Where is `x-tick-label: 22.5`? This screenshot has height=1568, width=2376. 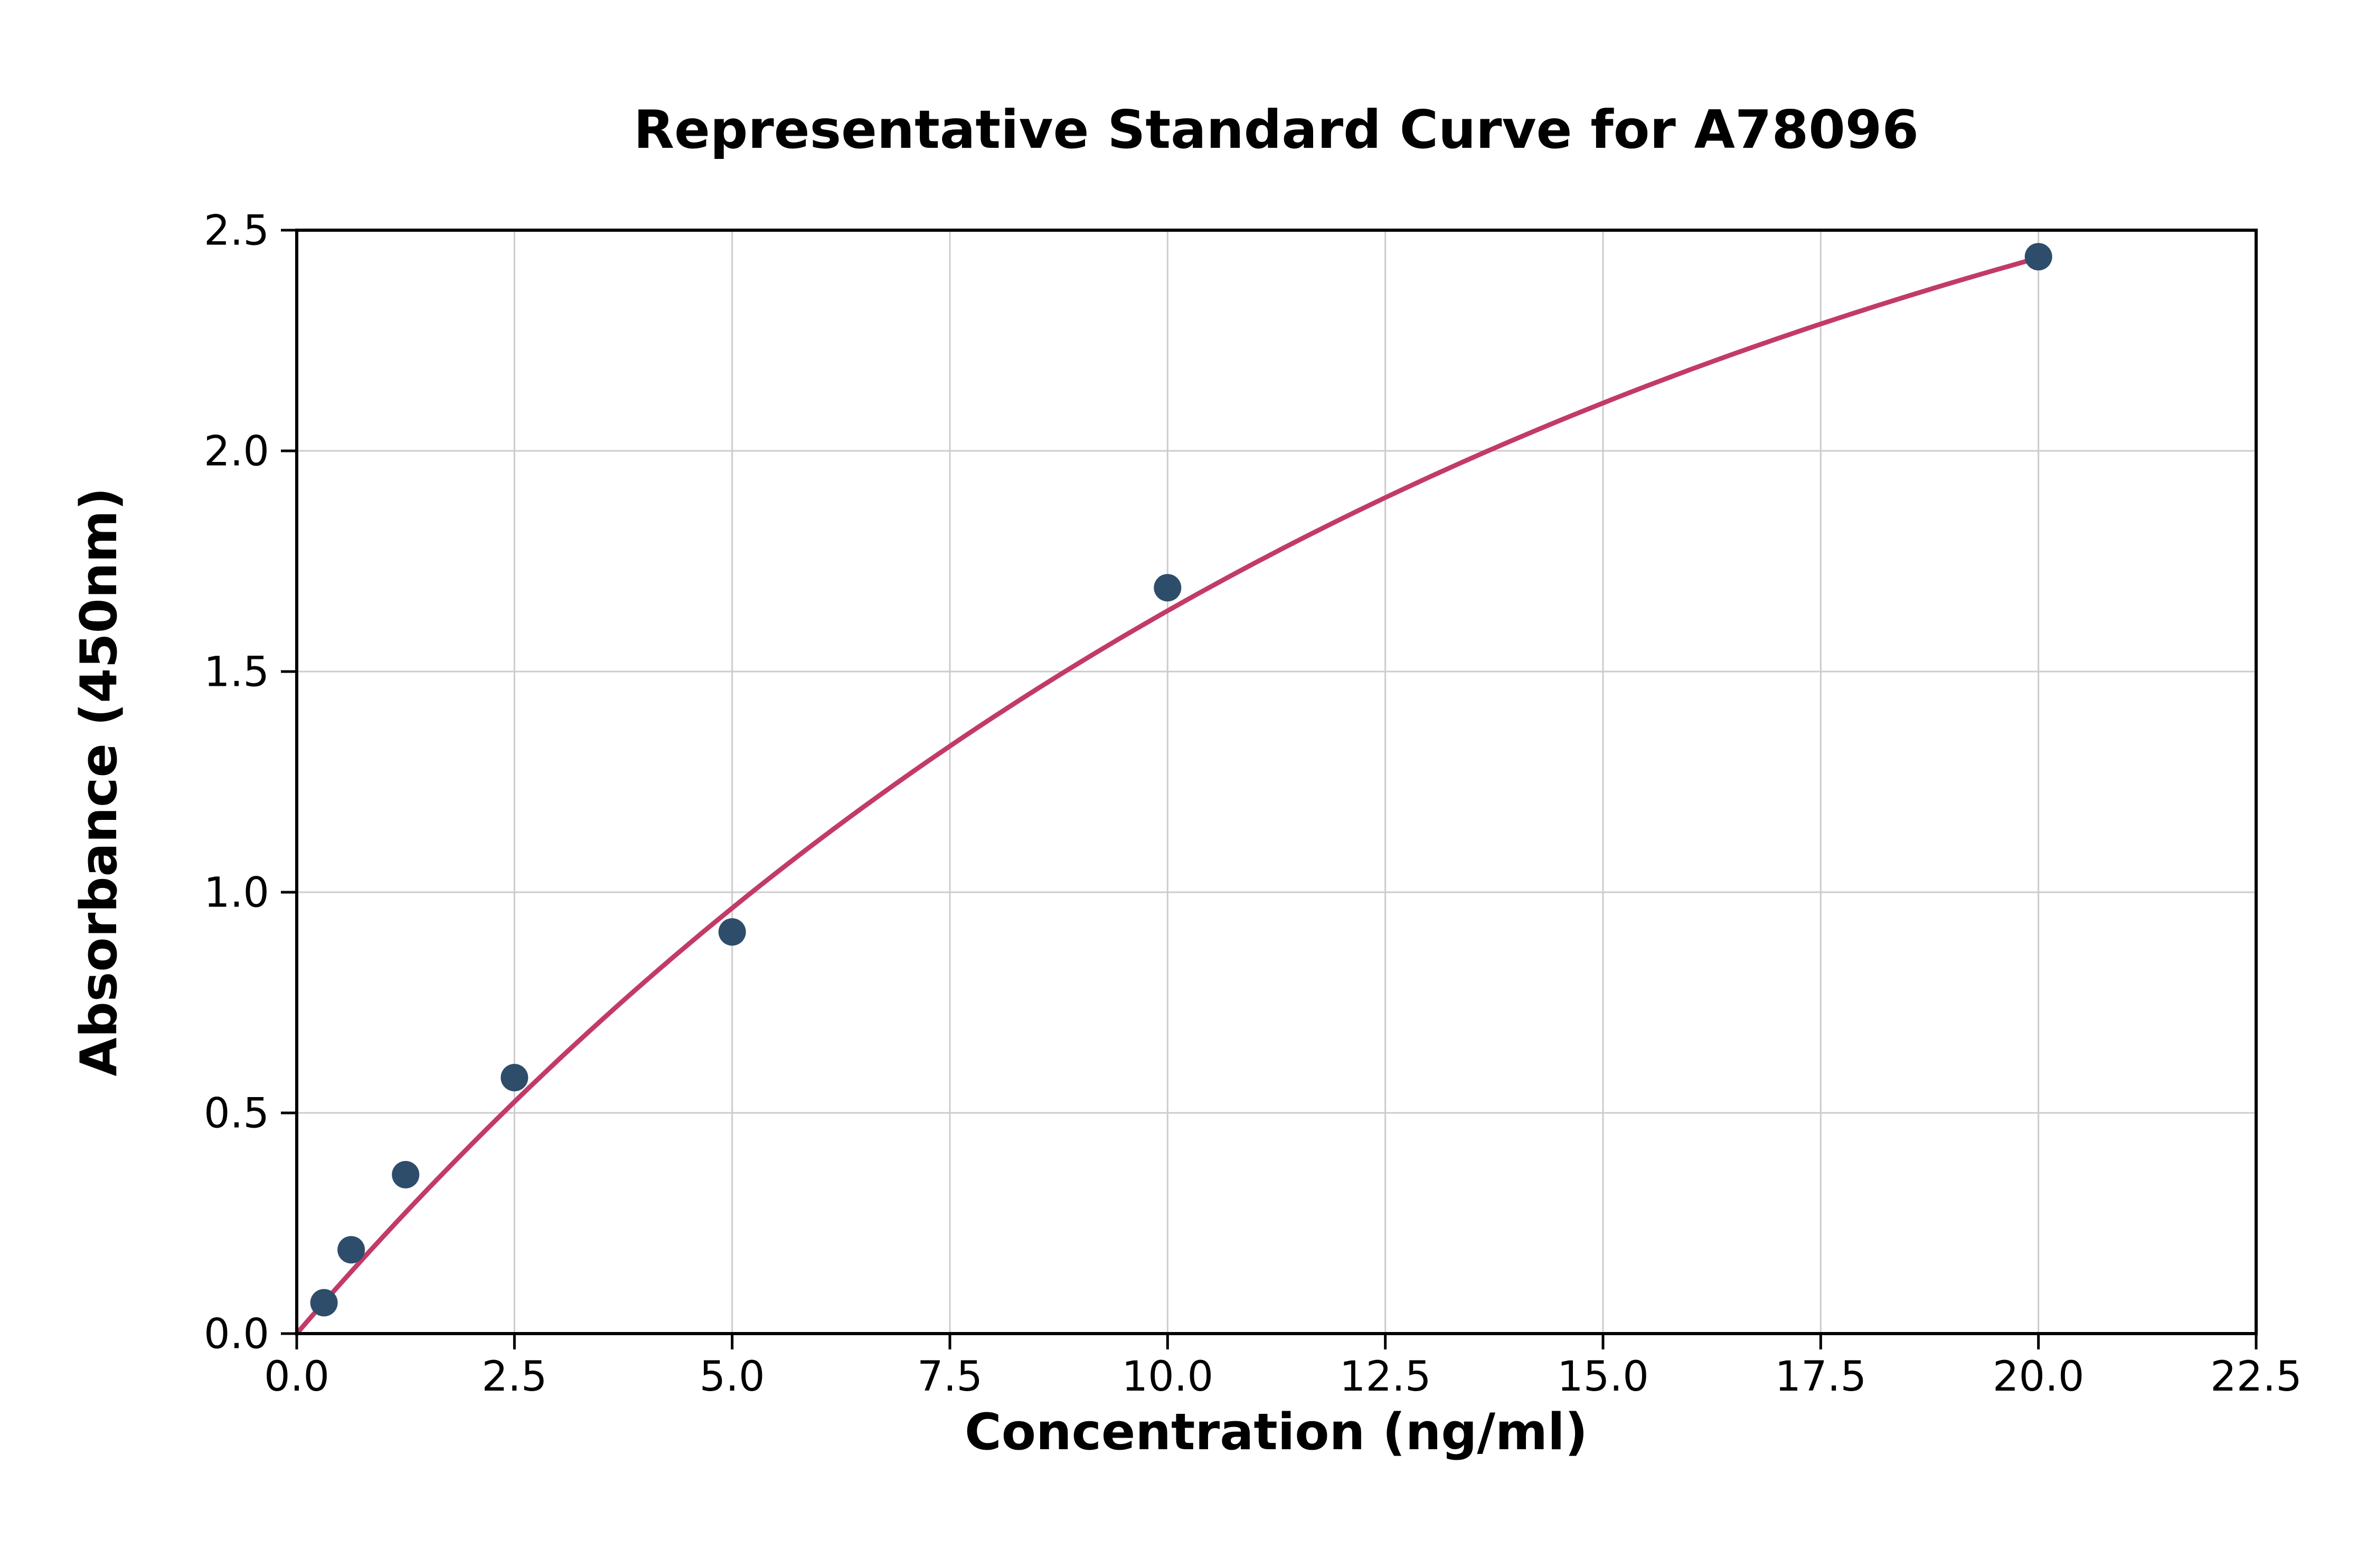
x-tick-label: 22.5 is located at coordinates (2256, 1377).